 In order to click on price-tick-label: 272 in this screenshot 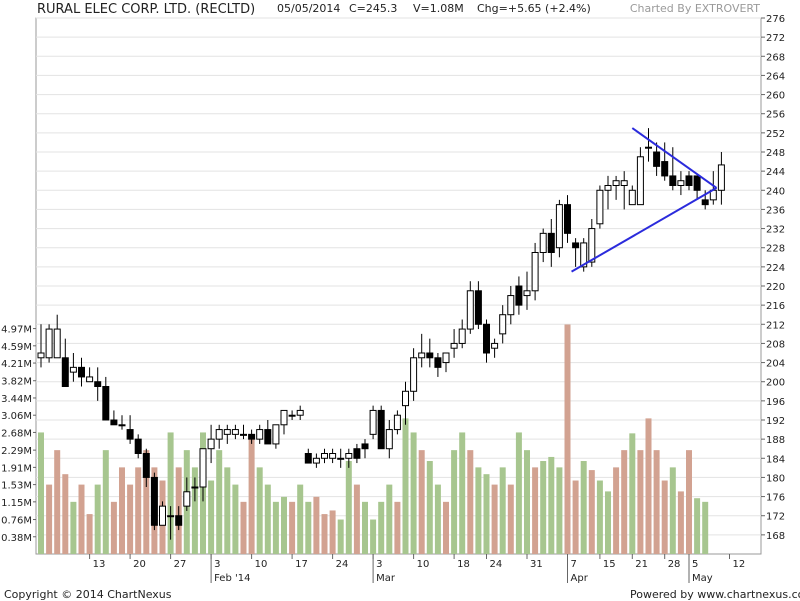, I will do `click(775, 38)`.